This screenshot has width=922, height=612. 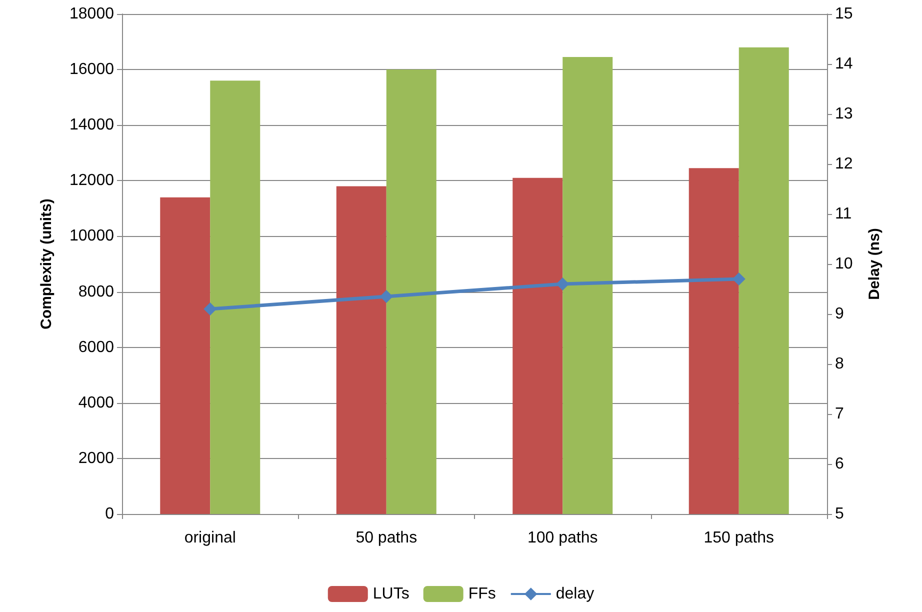 I want to click on y2-tick-label: 14, so click(x=844, y=64).